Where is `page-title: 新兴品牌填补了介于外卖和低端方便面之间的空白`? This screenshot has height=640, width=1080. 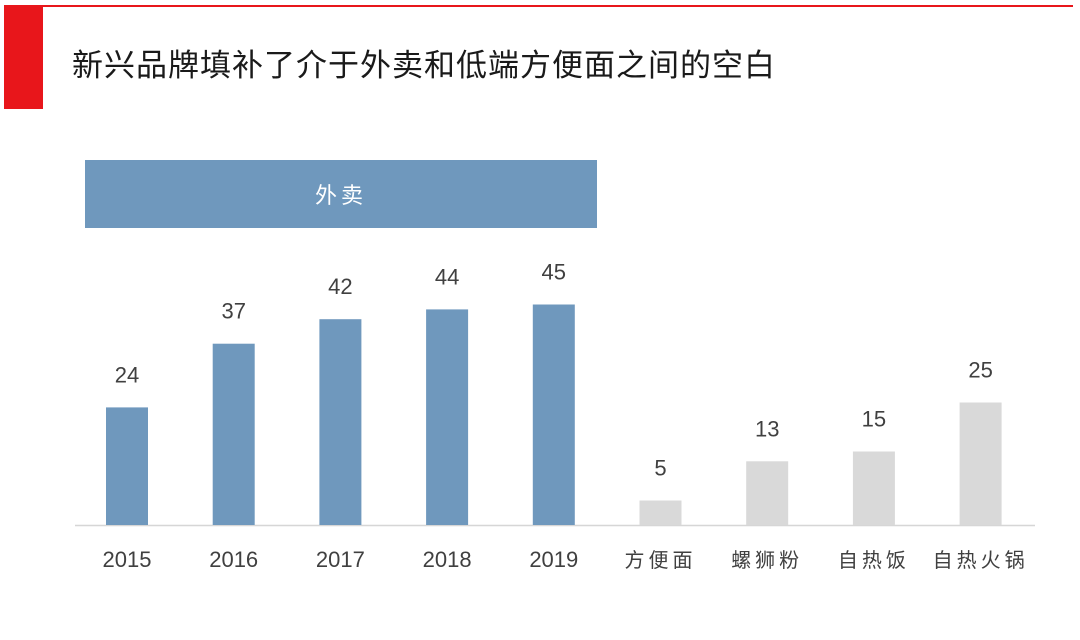 page-title: 新兴品牌填补了介于外卖和低端方便面之间的空白 is located at coordinates (424, 66).